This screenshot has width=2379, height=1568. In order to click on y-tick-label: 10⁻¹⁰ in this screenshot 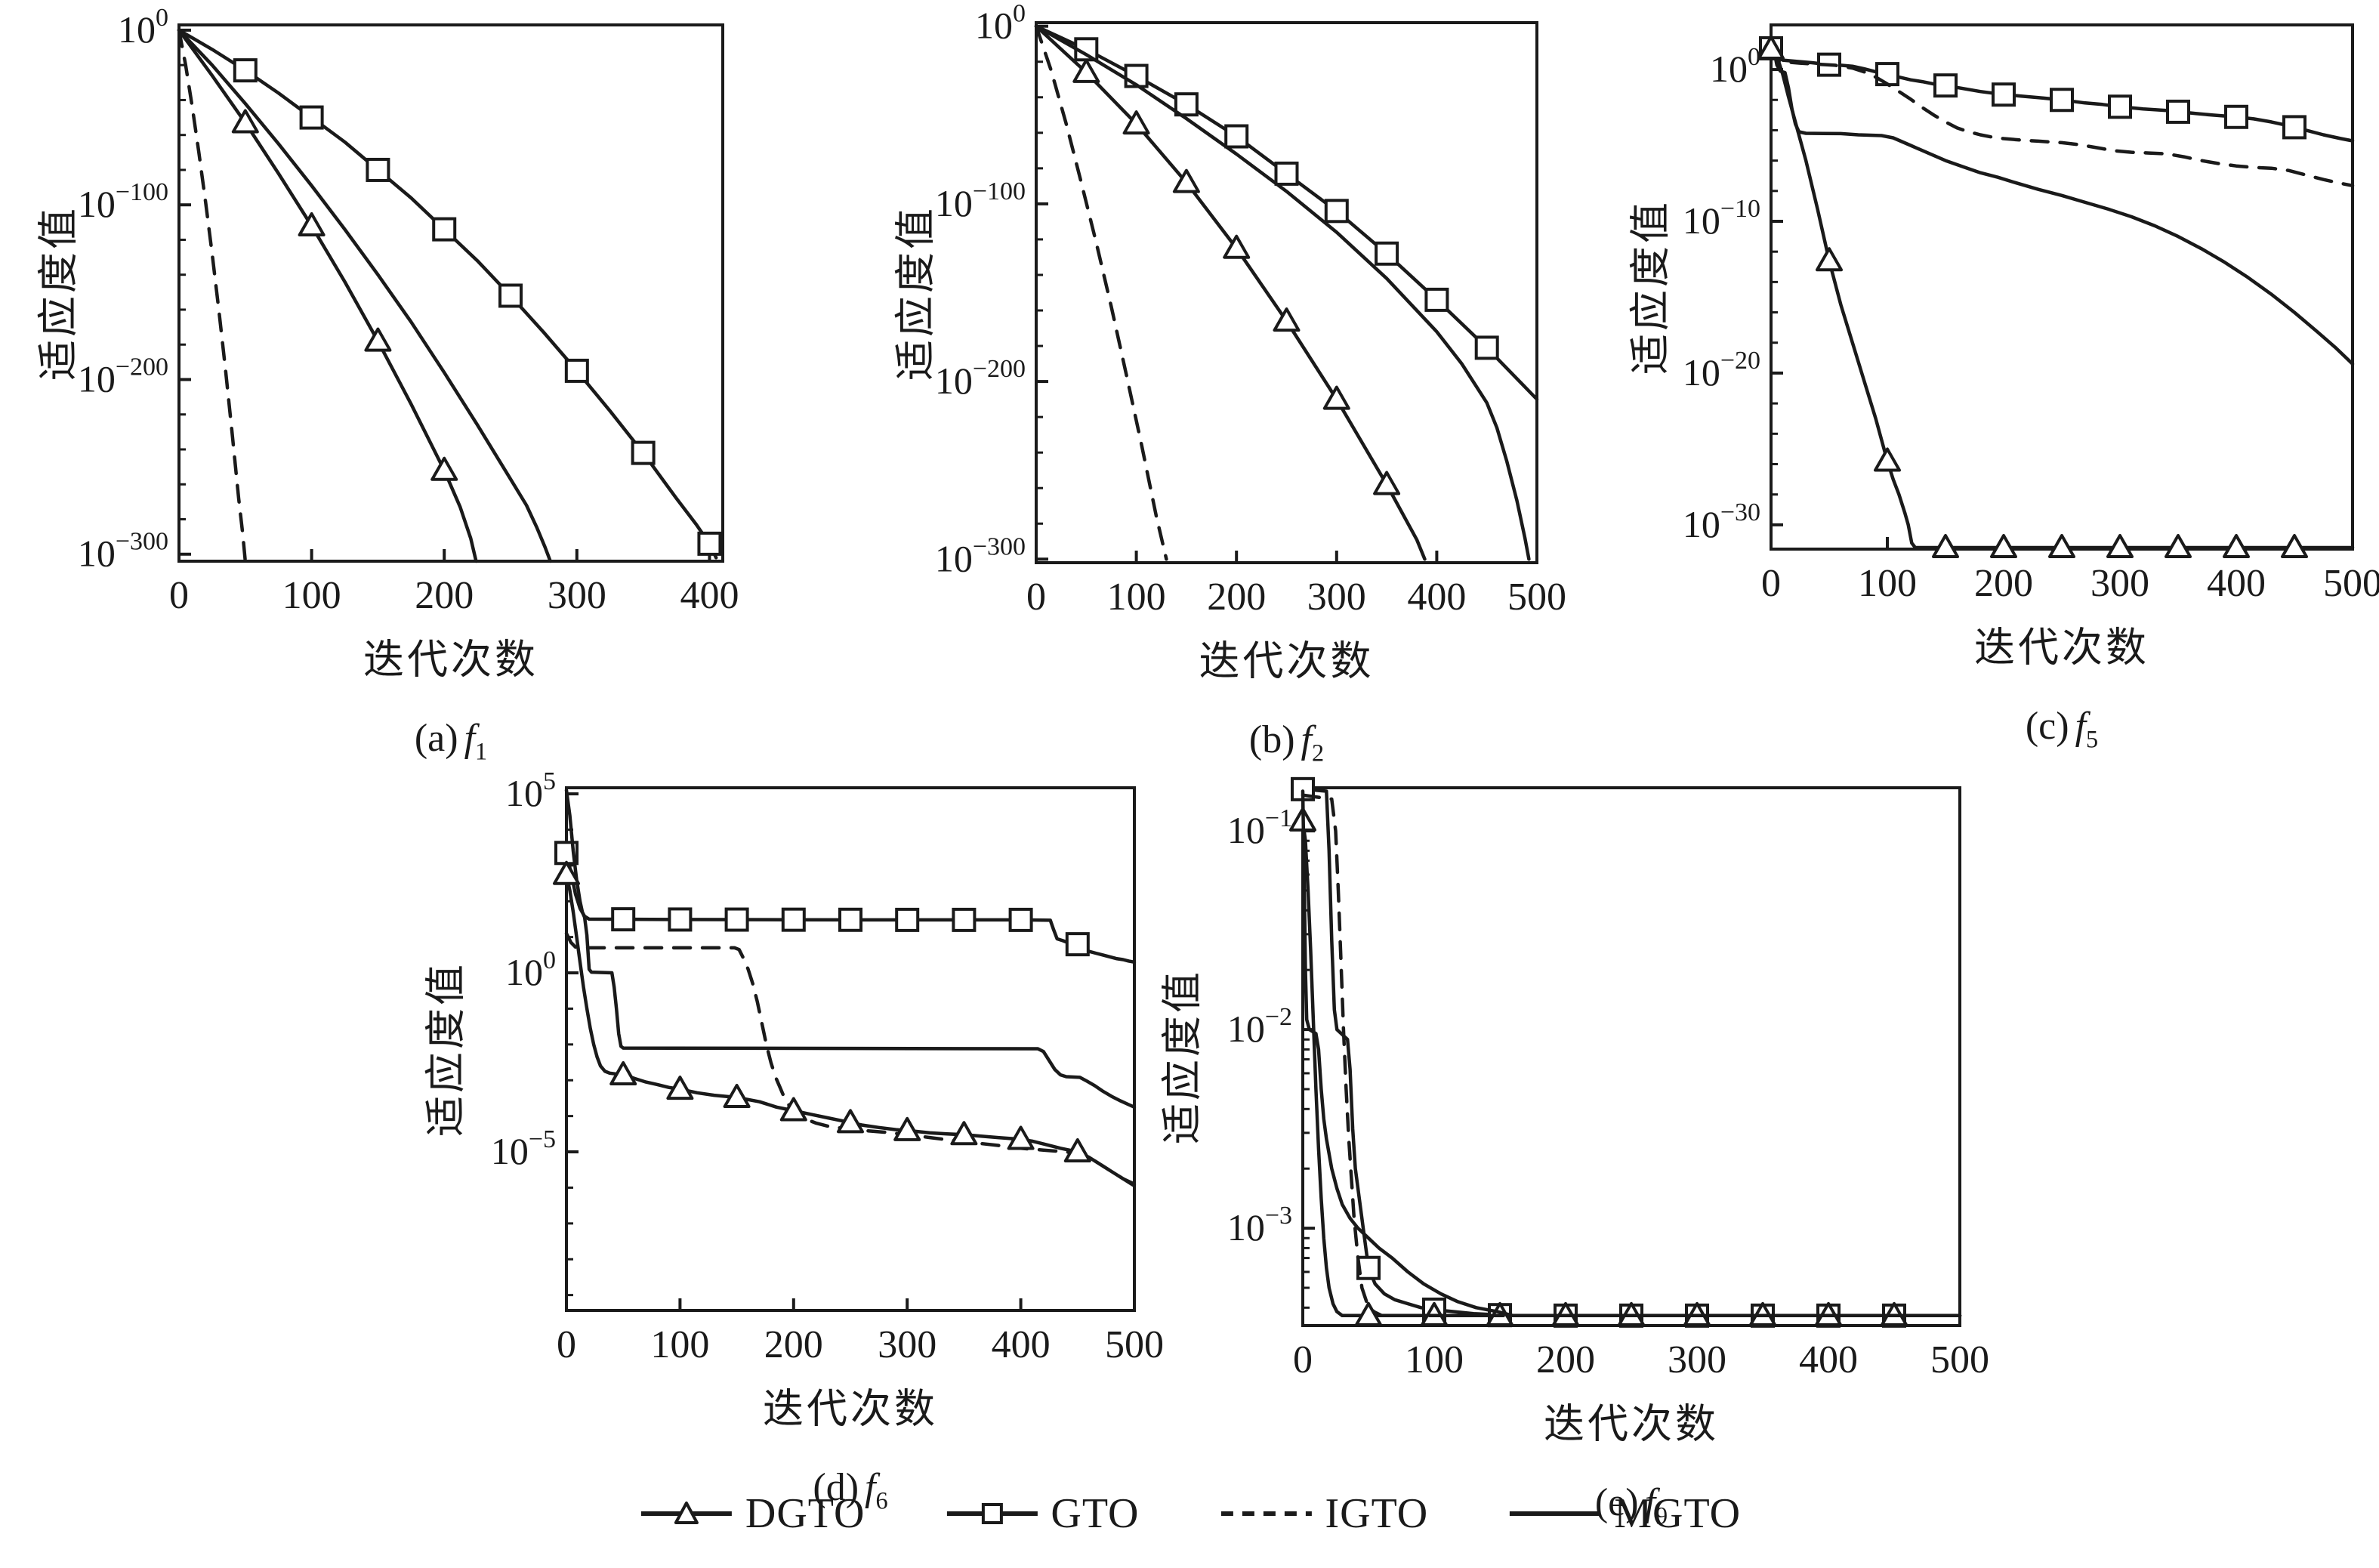, I will do `click(1721, 219)`.